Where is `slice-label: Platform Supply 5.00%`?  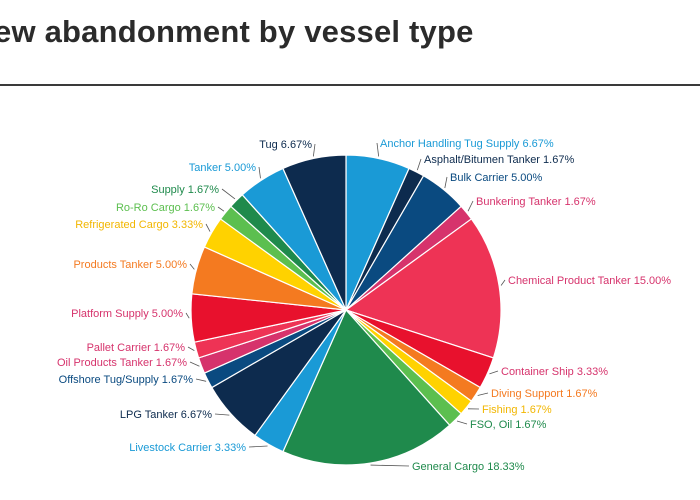
slice-label: Platform Supply 5.00% is located at coordinates (127, 314).